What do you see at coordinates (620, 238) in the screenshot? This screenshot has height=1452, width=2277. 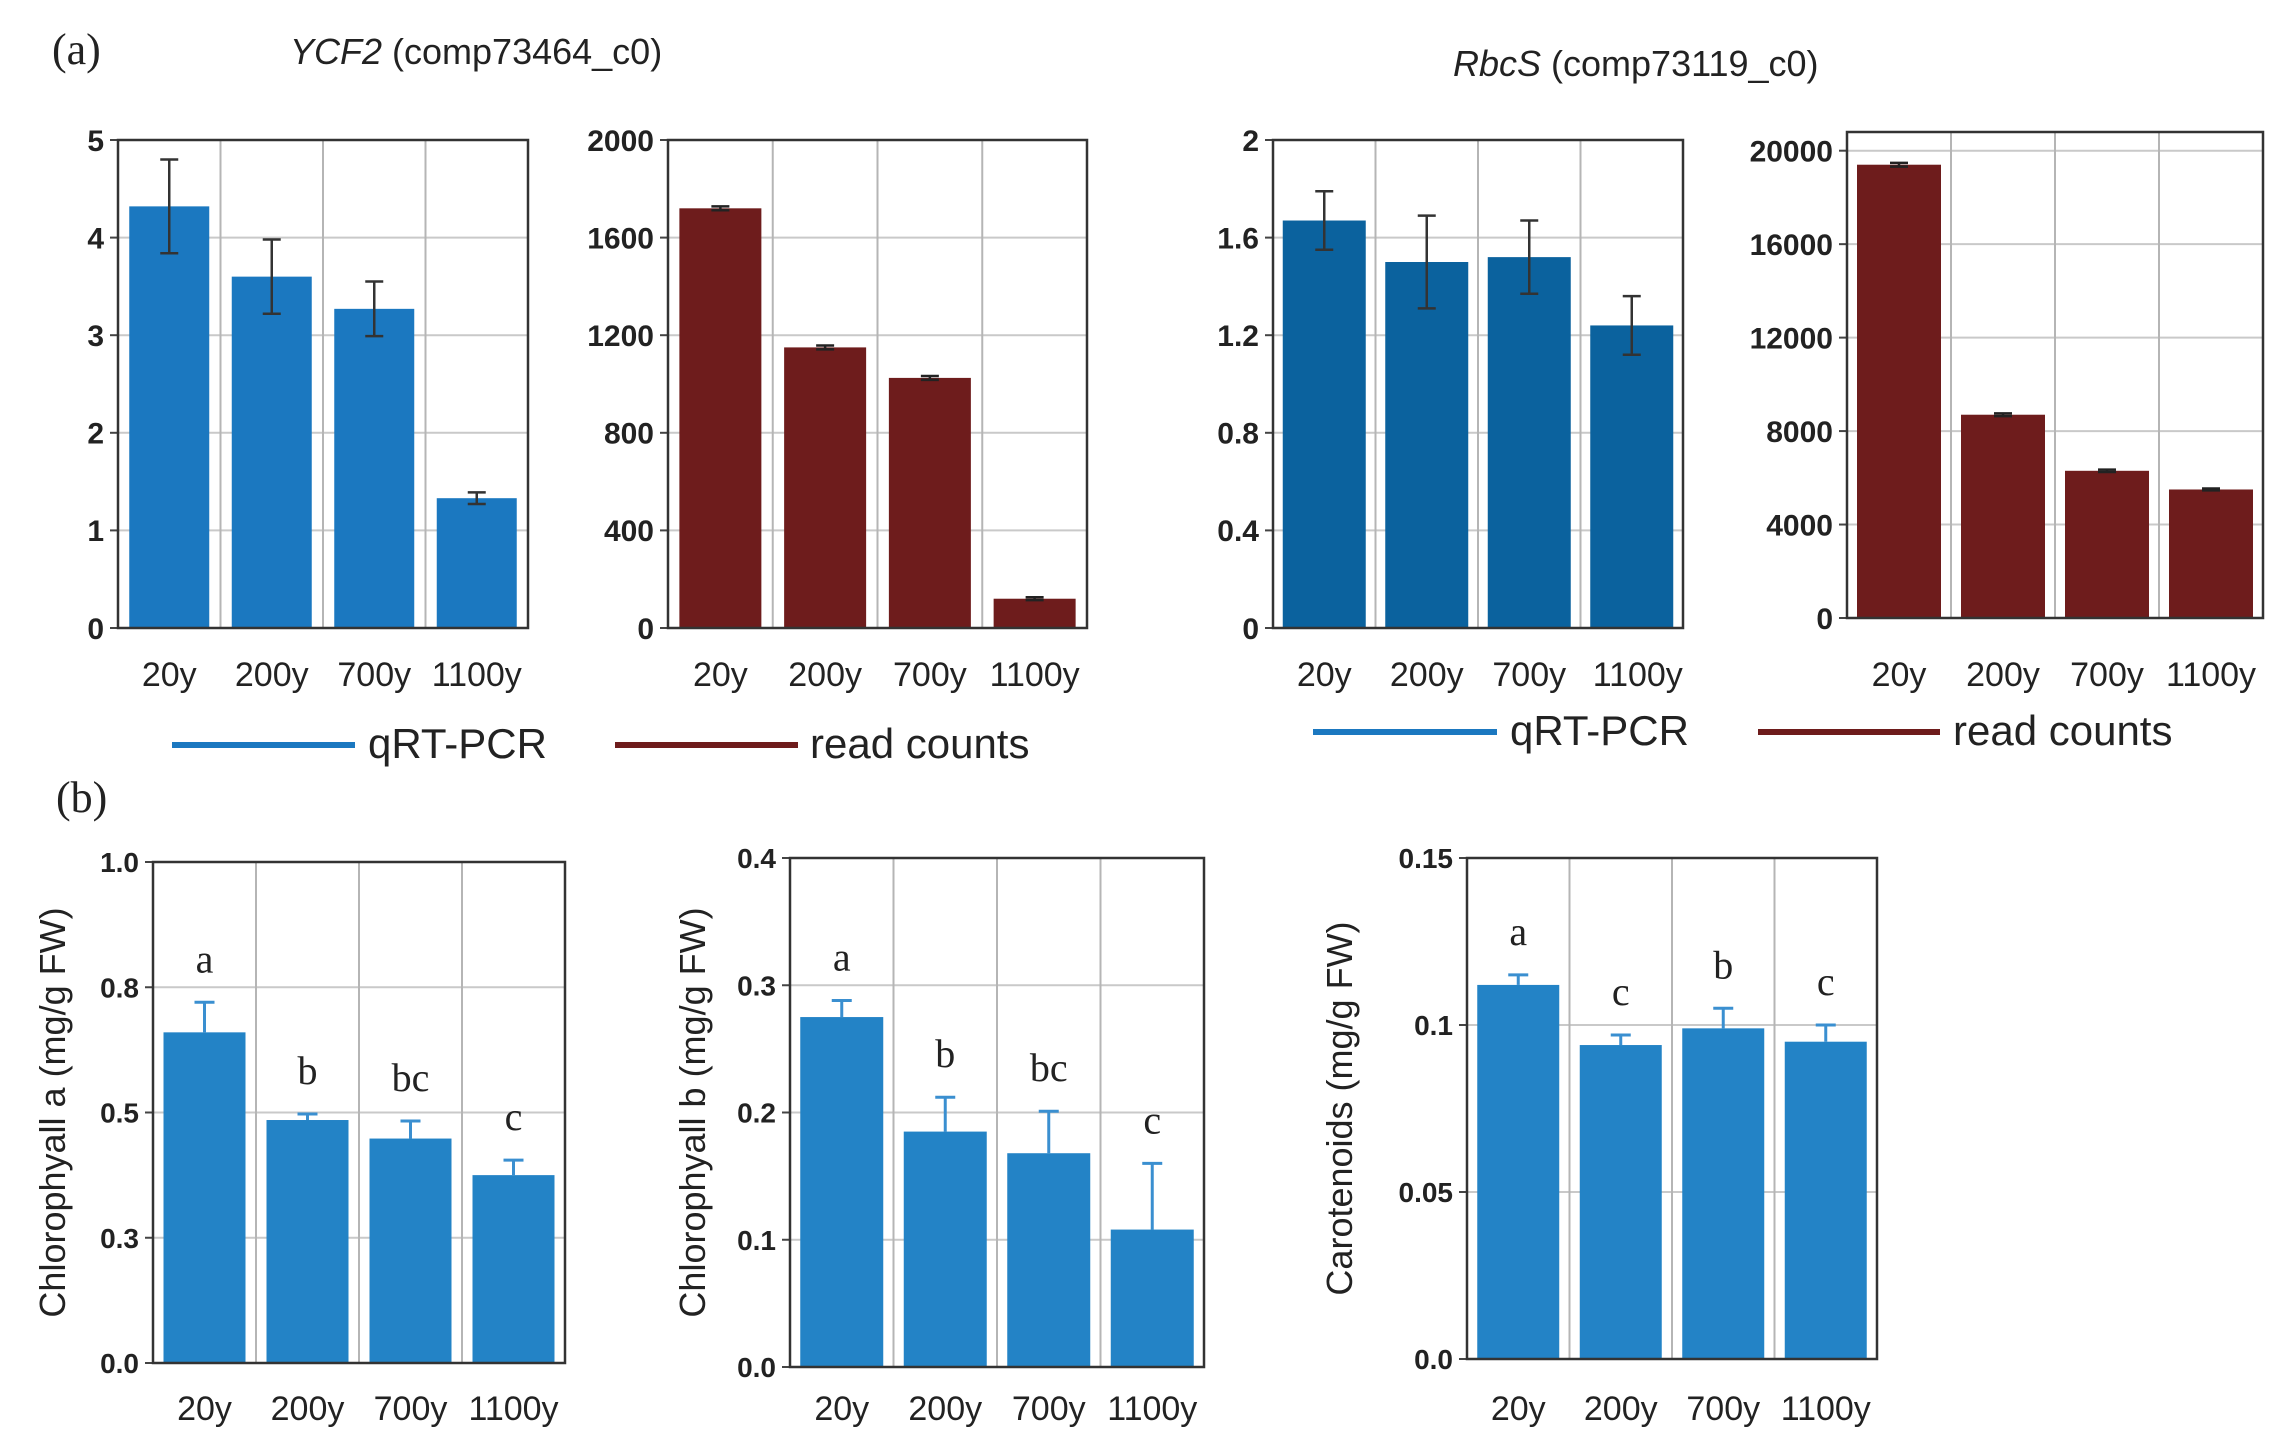 I see `y-tick-label: 1600` at bounding box center [620, 238].